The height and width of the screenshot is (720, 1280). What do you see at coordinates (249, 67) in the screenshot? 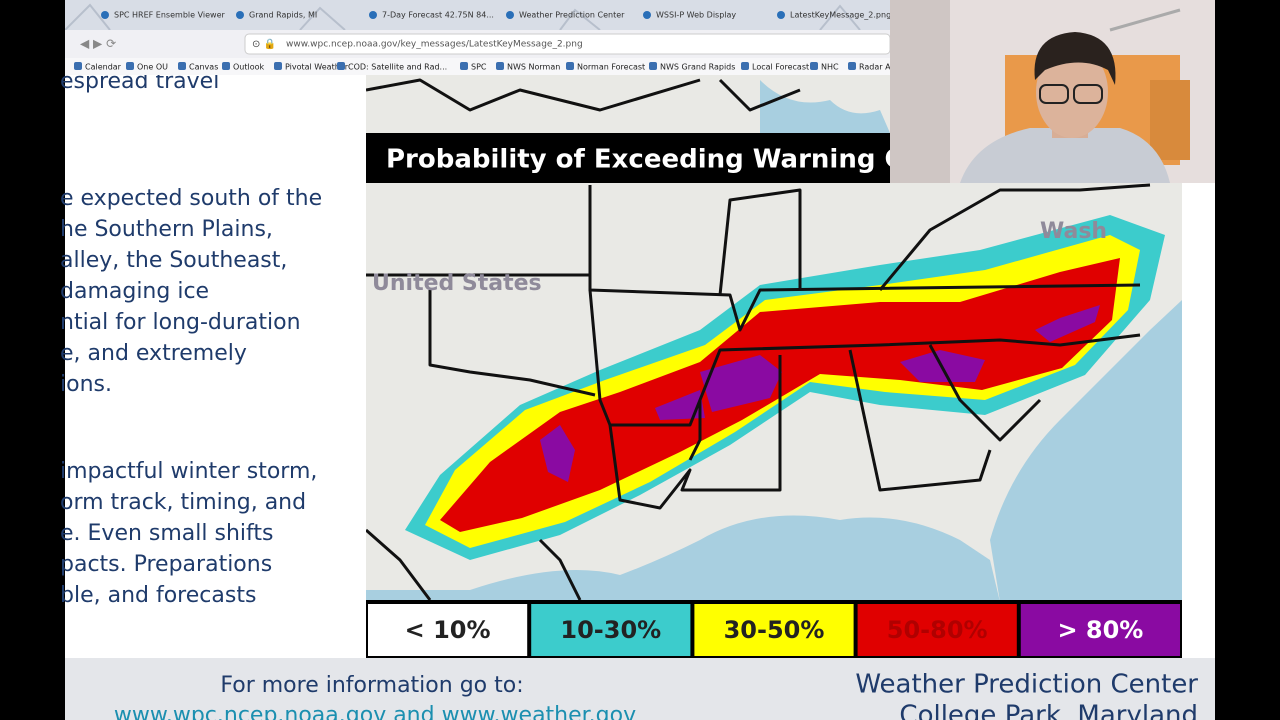
I see `bookmark: Outlook` at bounding box center [249, 67].